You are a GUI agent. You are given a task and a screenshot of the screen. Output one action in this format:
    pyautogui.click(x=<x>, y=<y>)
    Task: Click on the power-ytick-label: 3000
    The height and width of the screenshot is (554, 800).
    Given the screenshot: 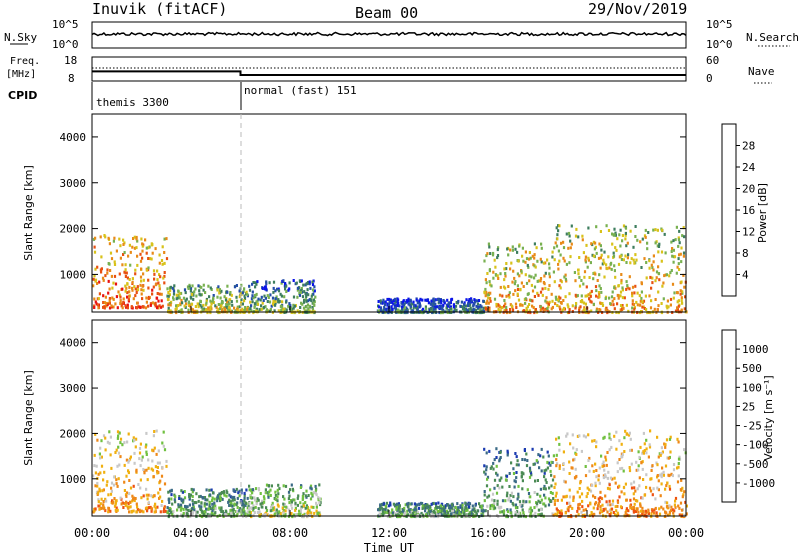 What is the action you would take?
    pyautogui.click(x=73, y=183)
    